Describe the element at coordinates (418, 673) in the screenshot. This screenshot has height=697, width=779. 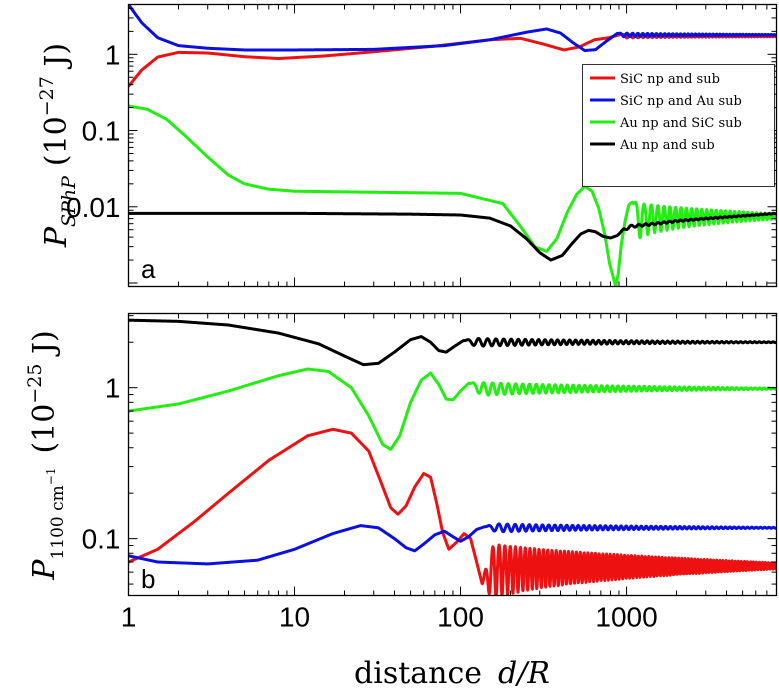
I see `xlabel-word: distance` at that location.